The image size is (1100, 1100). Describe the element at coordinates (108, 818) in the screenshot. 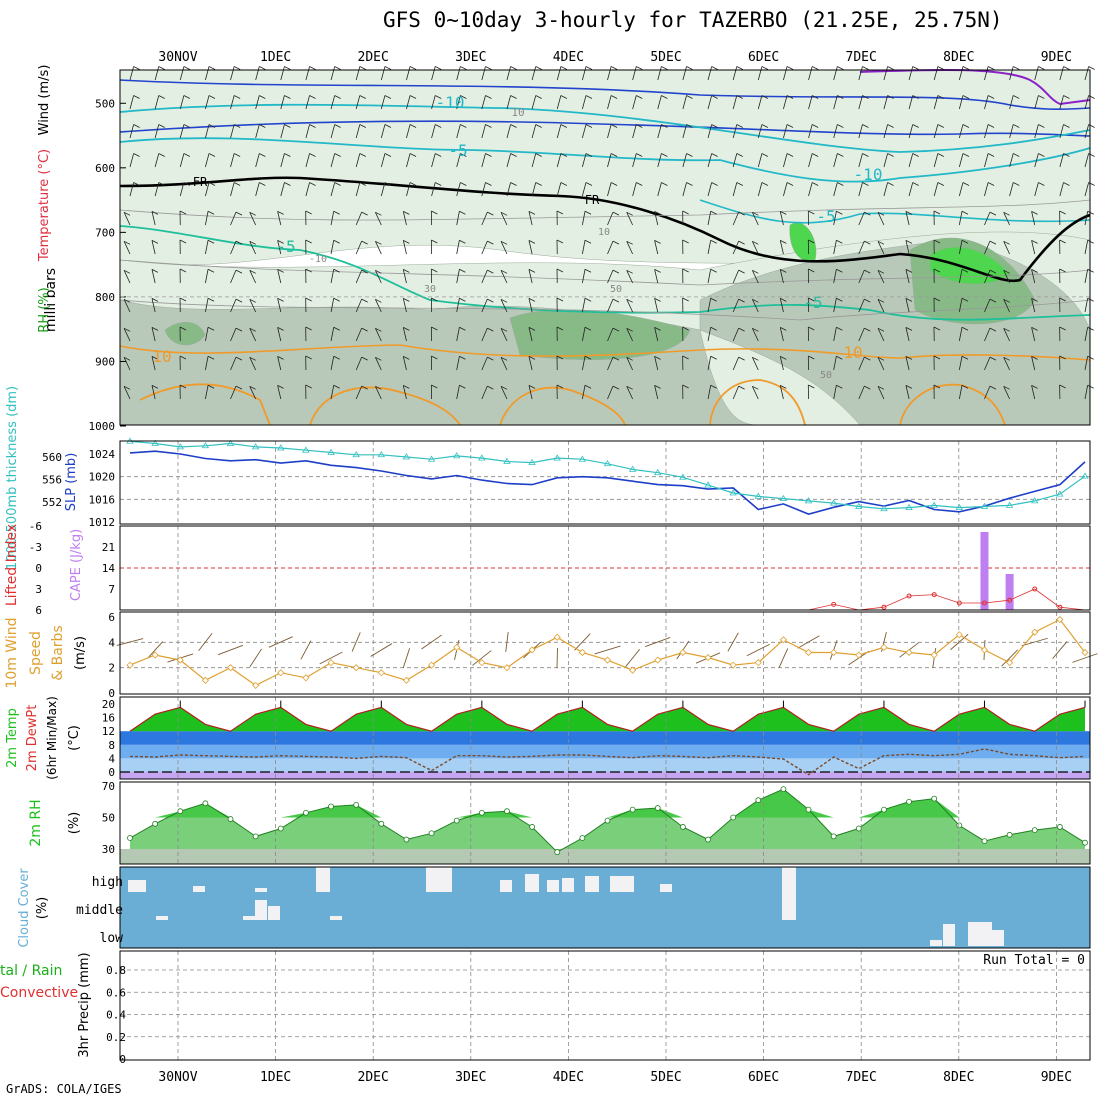

I see `rh-tick-label: 50` at that location.